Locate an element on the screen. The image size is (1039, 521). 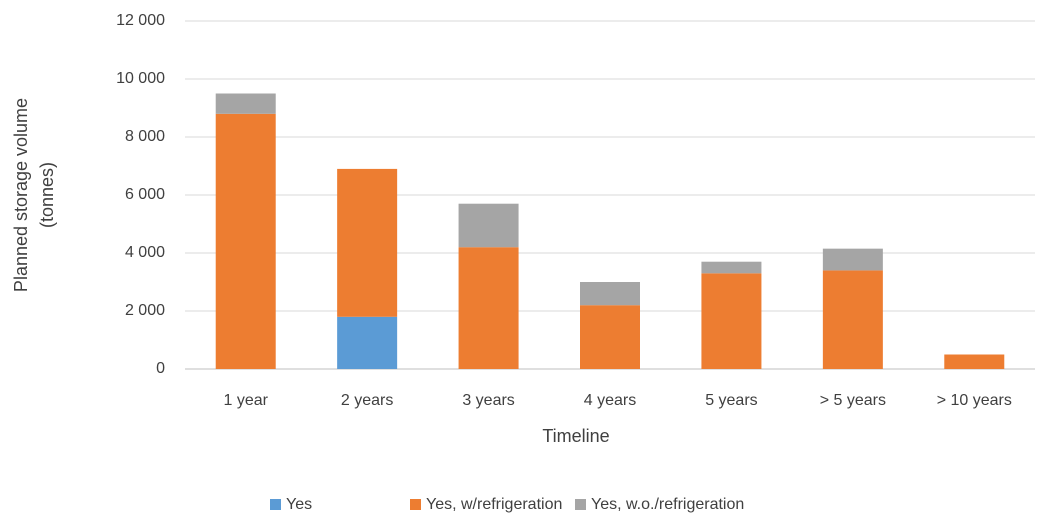
y-tick-label: 12 000 is located at coordinates (140, 20).